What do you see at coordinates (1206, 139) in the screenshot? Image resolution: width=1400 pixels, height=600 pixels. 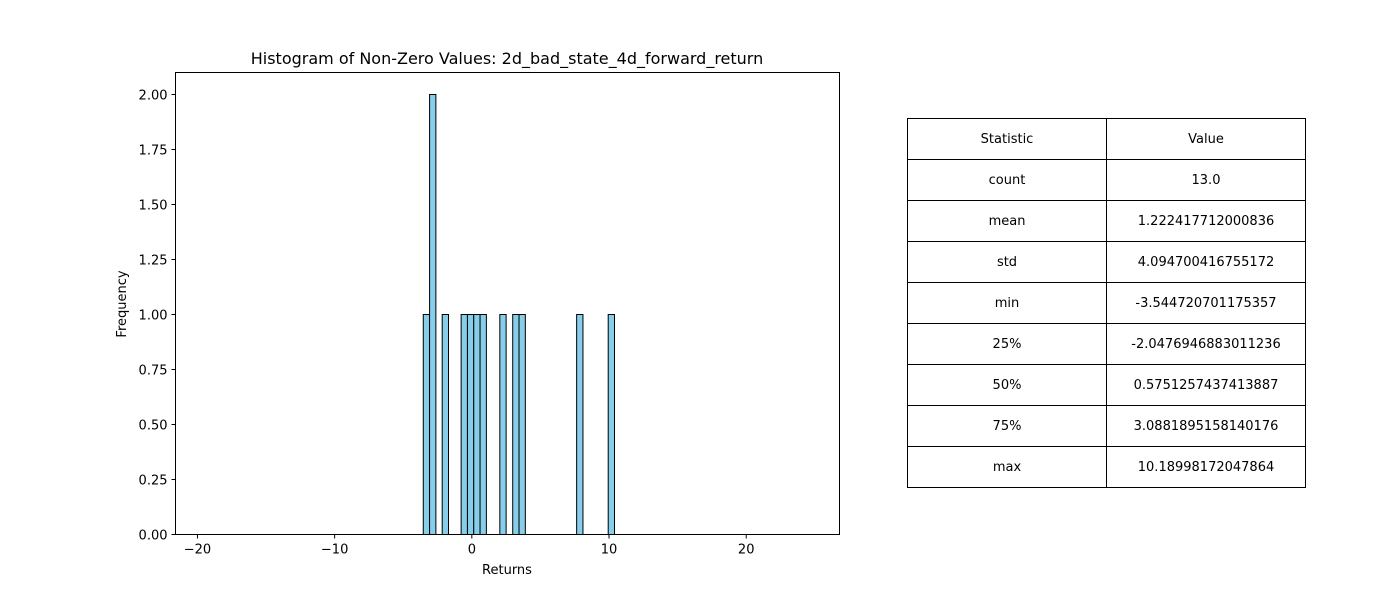 I see `header-value: Value` at bounding box center [1206, 139].